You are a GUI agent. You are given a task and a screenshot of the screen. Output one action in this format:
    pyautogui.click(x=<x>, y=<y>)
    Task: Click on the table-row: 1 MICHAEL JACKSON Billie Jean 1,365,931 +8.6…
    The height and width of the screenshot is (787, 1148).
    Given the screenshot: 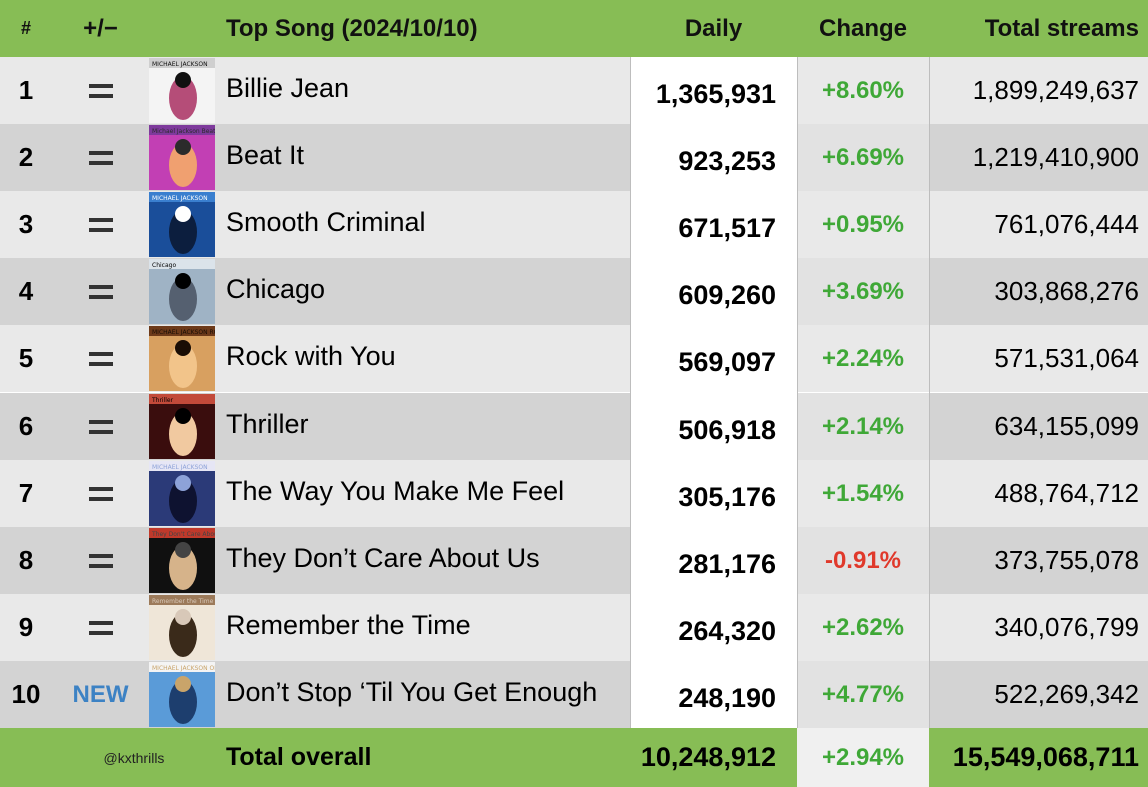 What is the action you would take?
    pyautogui.click(x=574, y=90)
    